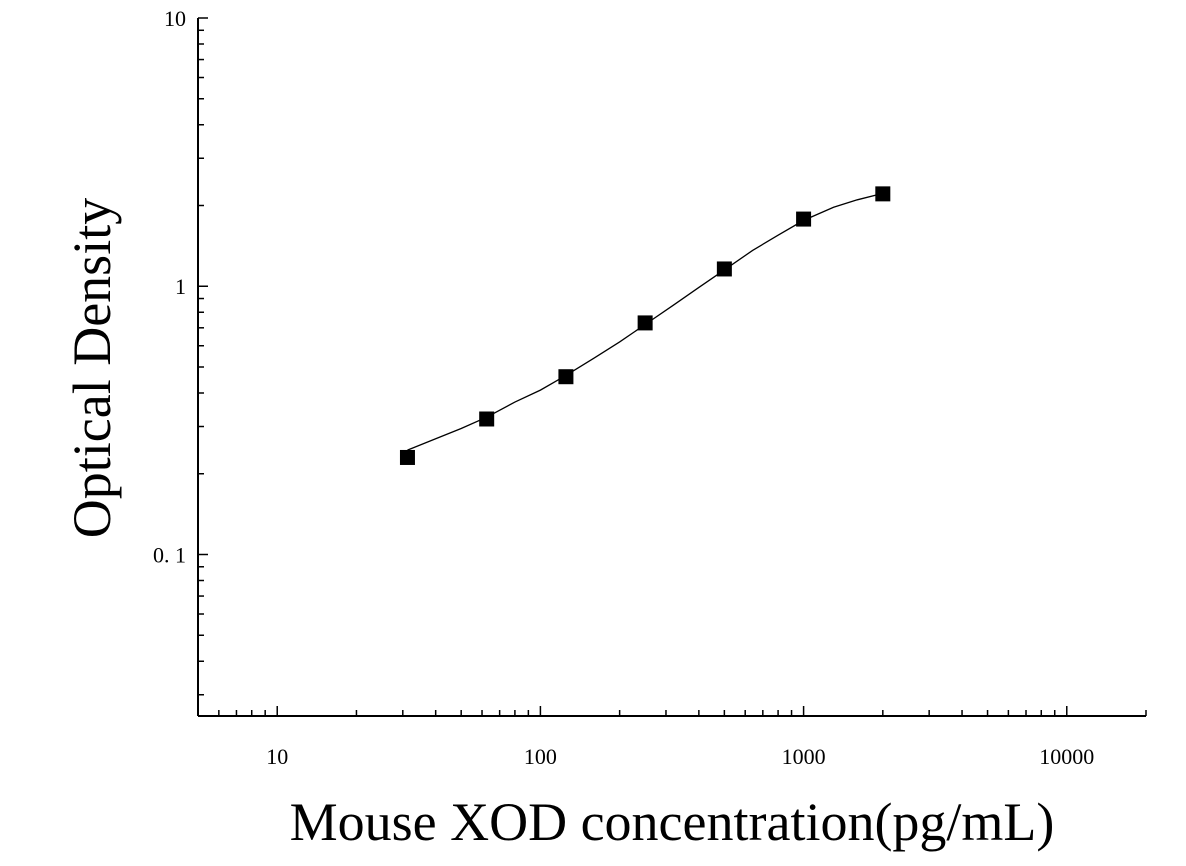  I want to click on y-tick-label: 0. 1, so click(169, 554).